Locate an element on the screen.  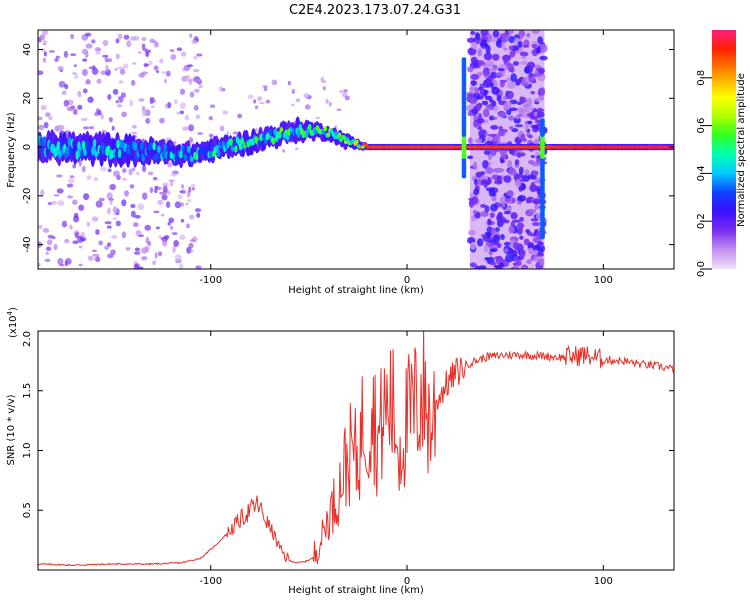
spectrogram-y-tick-label: -40 is located at coordinates (27, 244).